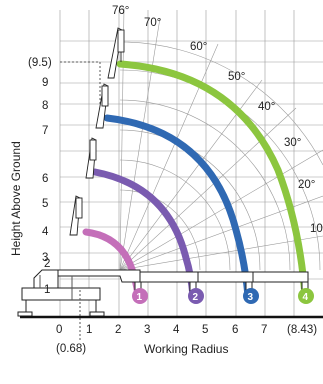 Image resolution: width=323 pixels, height=384 pixels. What do you see at coordinates (45, 232) in the screenshot?
I see `y-tick-4: 4` at bounding box center [45, 232].